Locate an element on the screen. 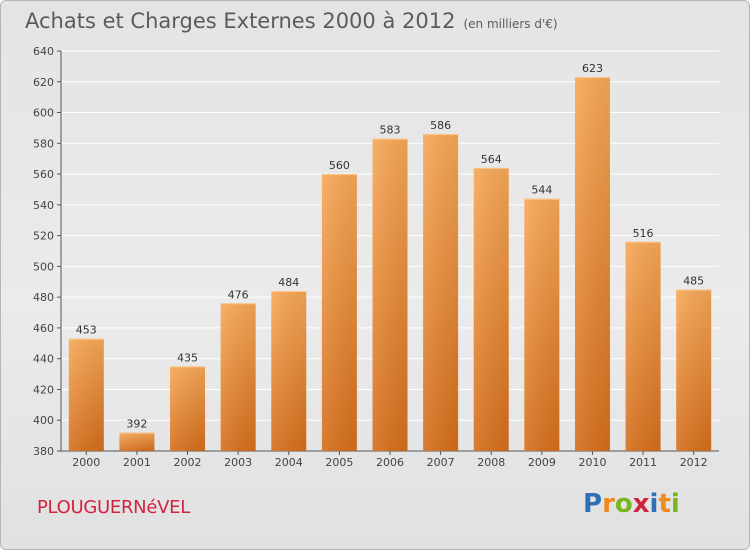  x-tick-label-2012: 2012 is located at coordinates (694, 462).